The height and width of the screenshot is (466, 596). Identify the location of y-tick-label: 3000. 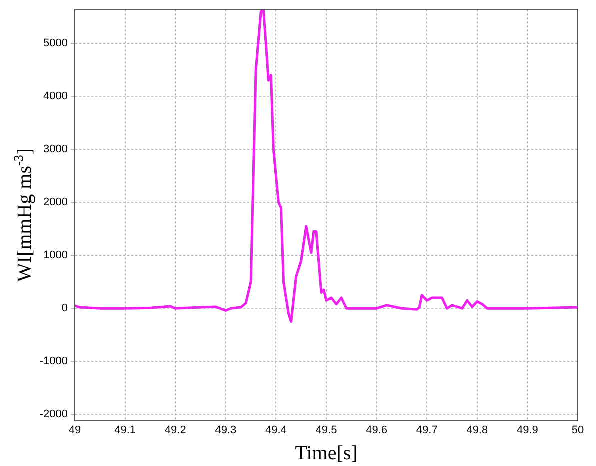
(56, 150).